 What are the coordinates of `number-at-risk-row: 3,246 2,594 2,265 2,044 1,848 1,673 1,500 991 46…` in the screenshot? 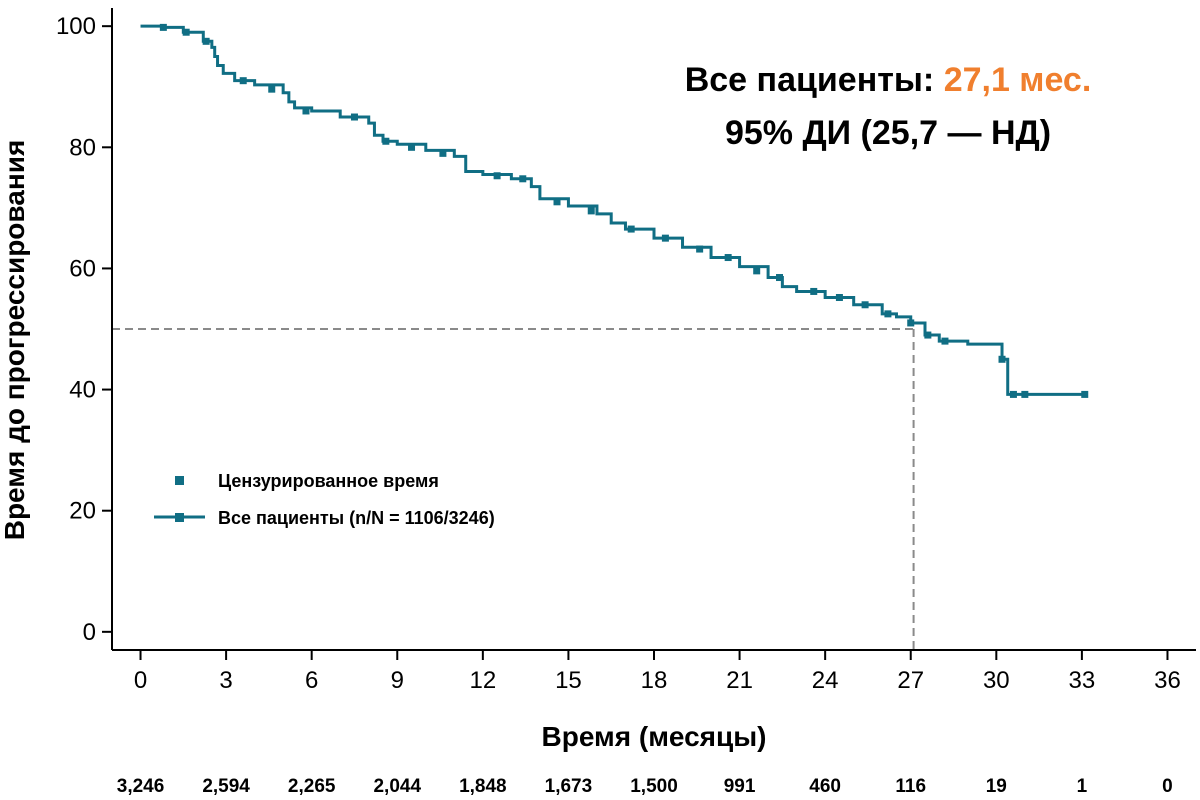 It's located at (645, 786).